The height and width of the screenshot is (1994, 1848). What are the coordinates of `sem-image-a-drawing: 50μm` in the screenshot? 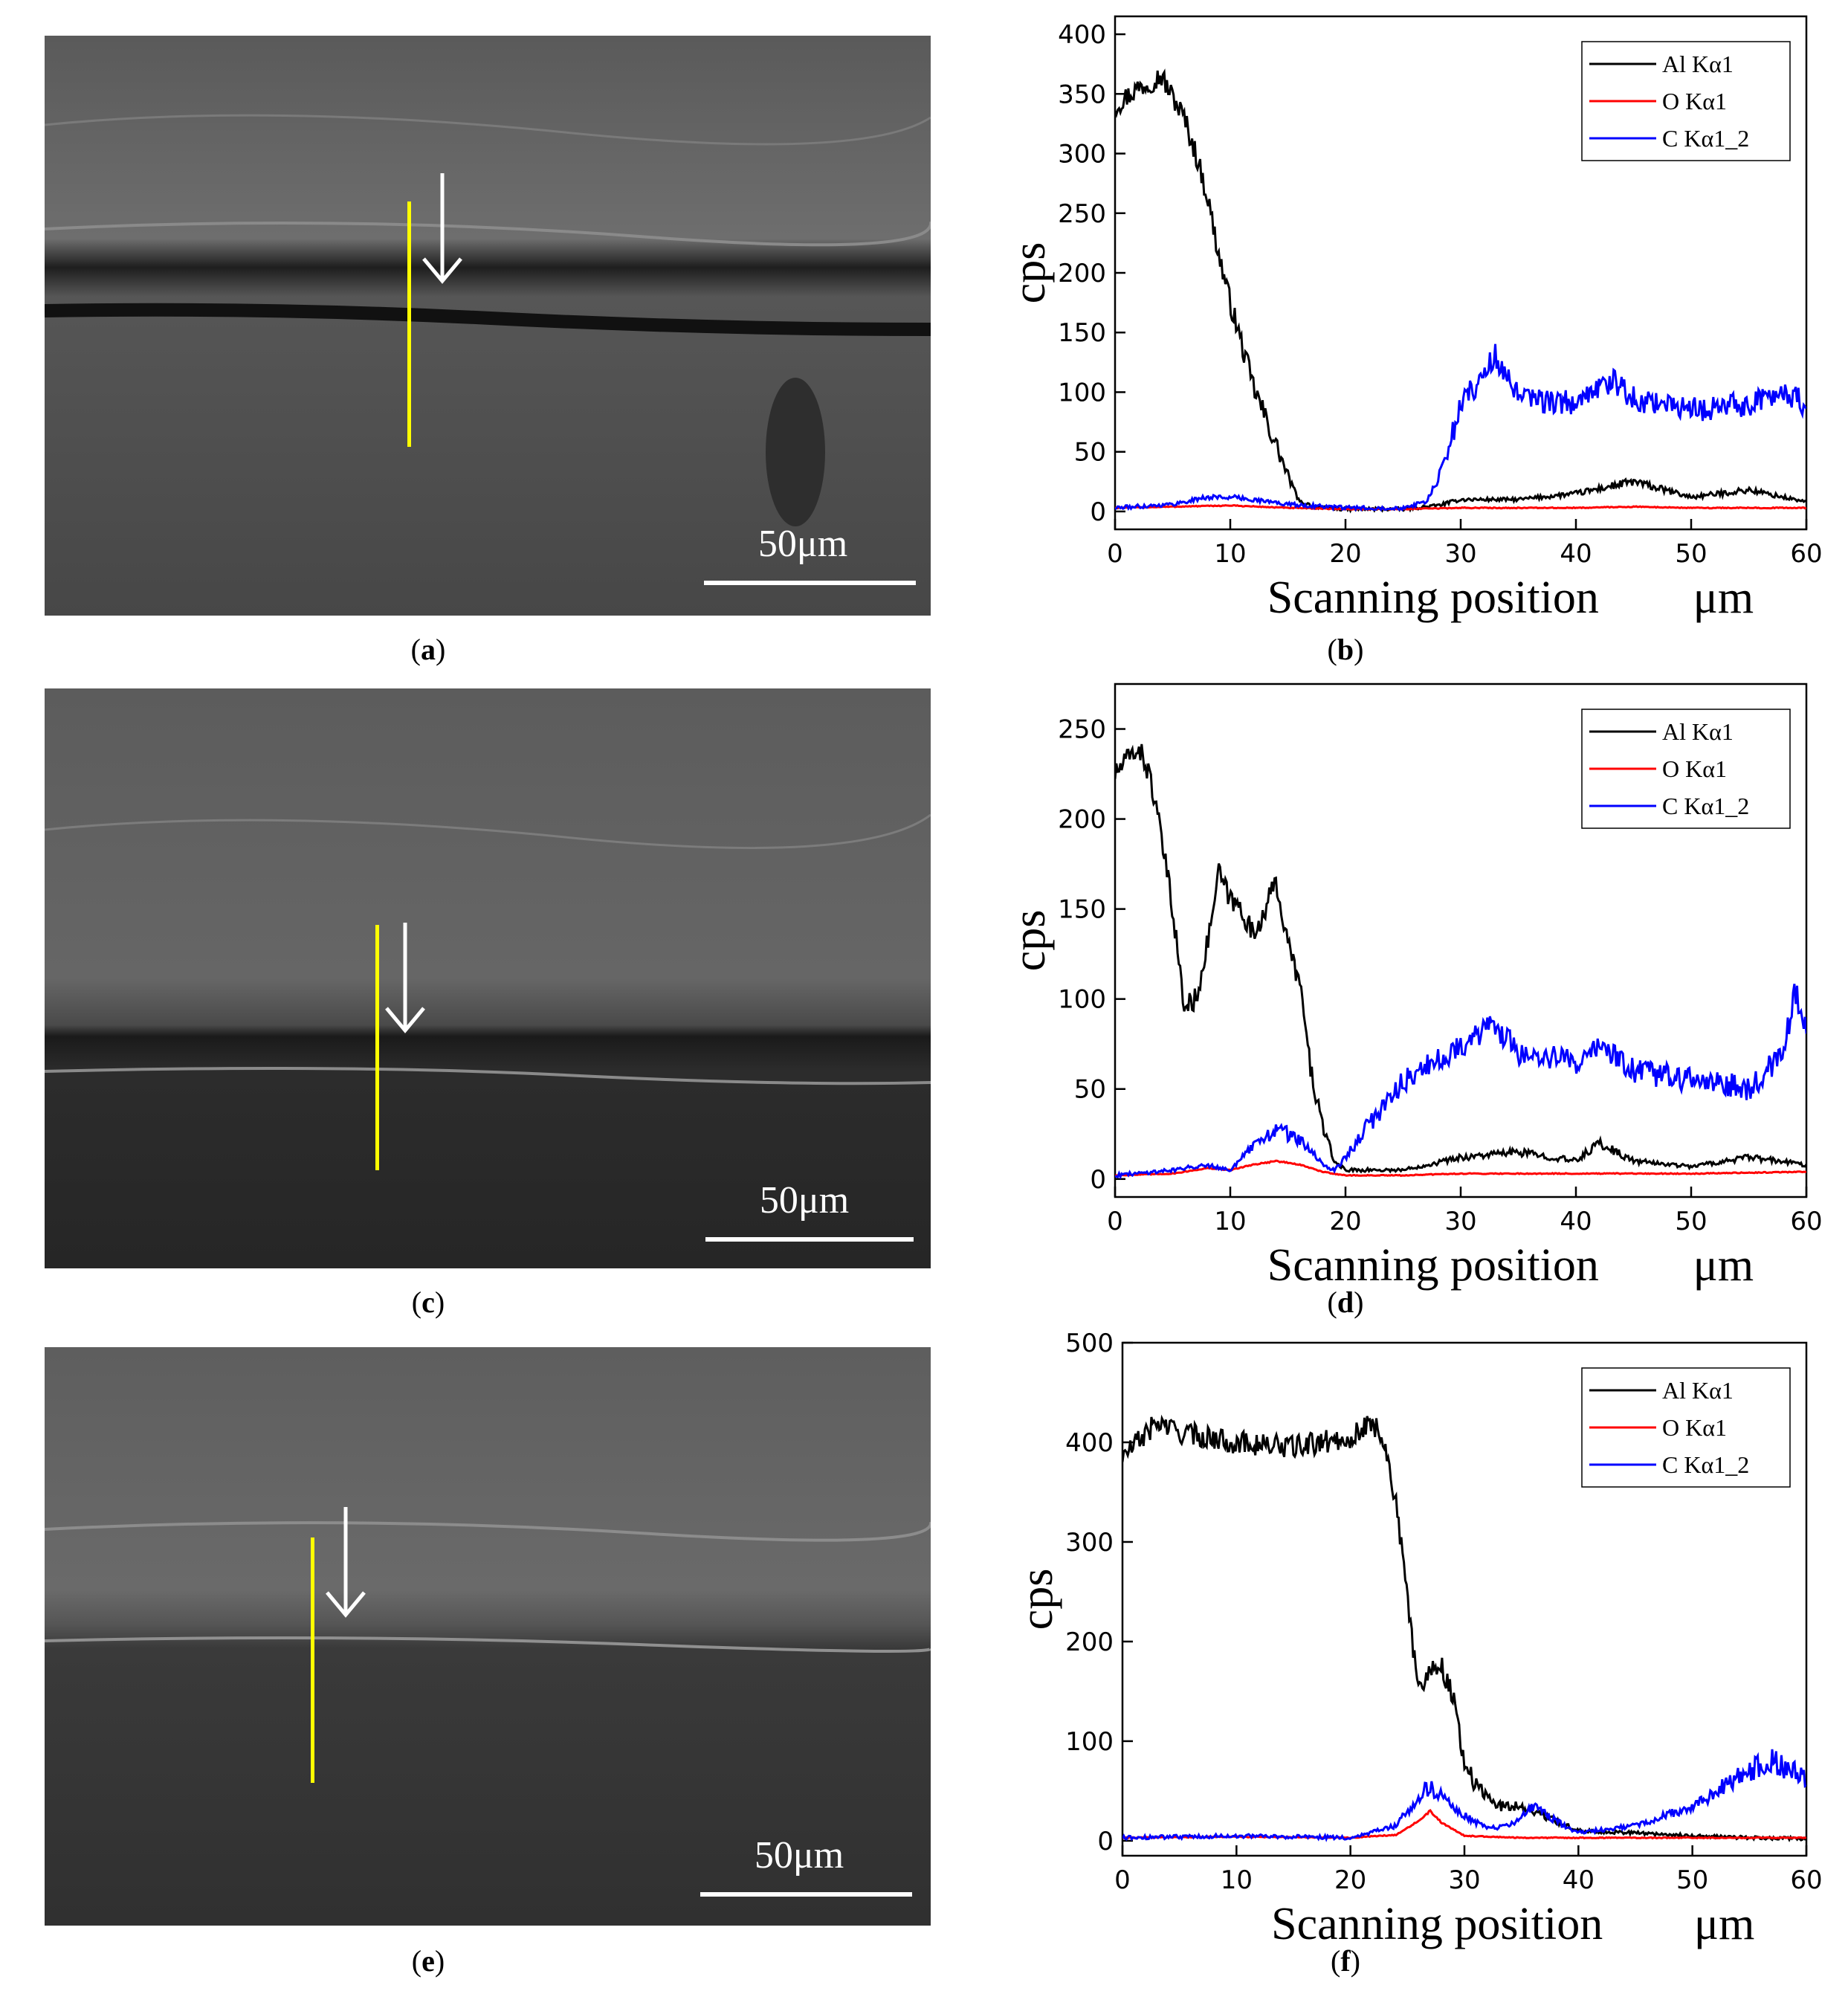 It's located at (488, 326).